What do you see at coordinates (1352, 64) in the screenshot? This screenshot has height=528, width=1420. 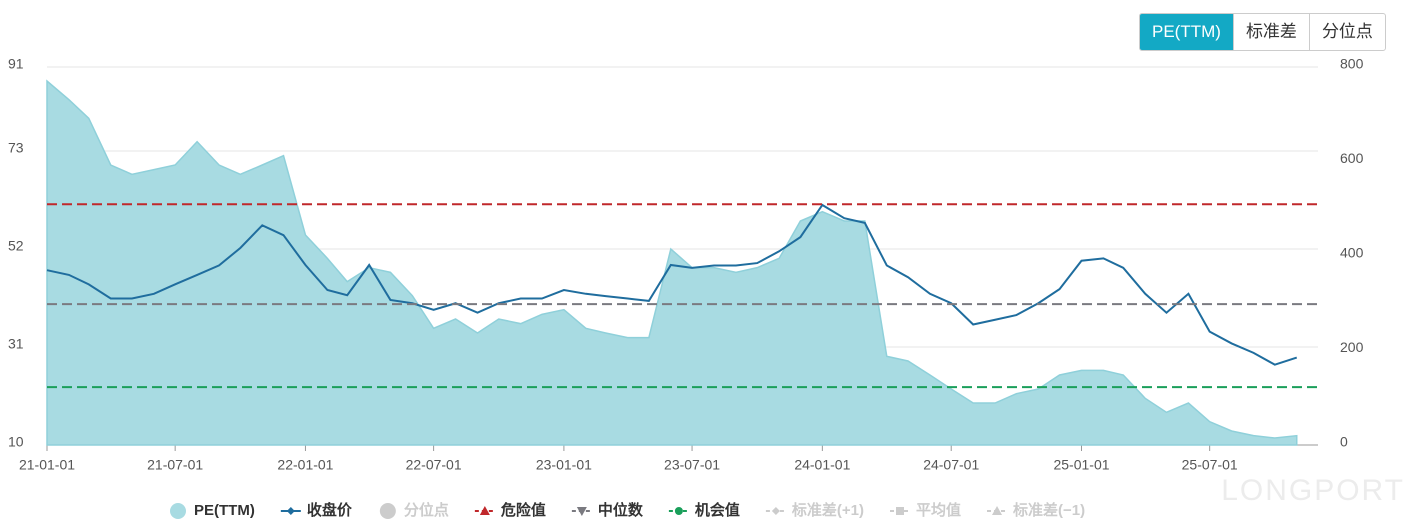 I see `y2-tick-label: 800` at bounding box center [1352, 64].